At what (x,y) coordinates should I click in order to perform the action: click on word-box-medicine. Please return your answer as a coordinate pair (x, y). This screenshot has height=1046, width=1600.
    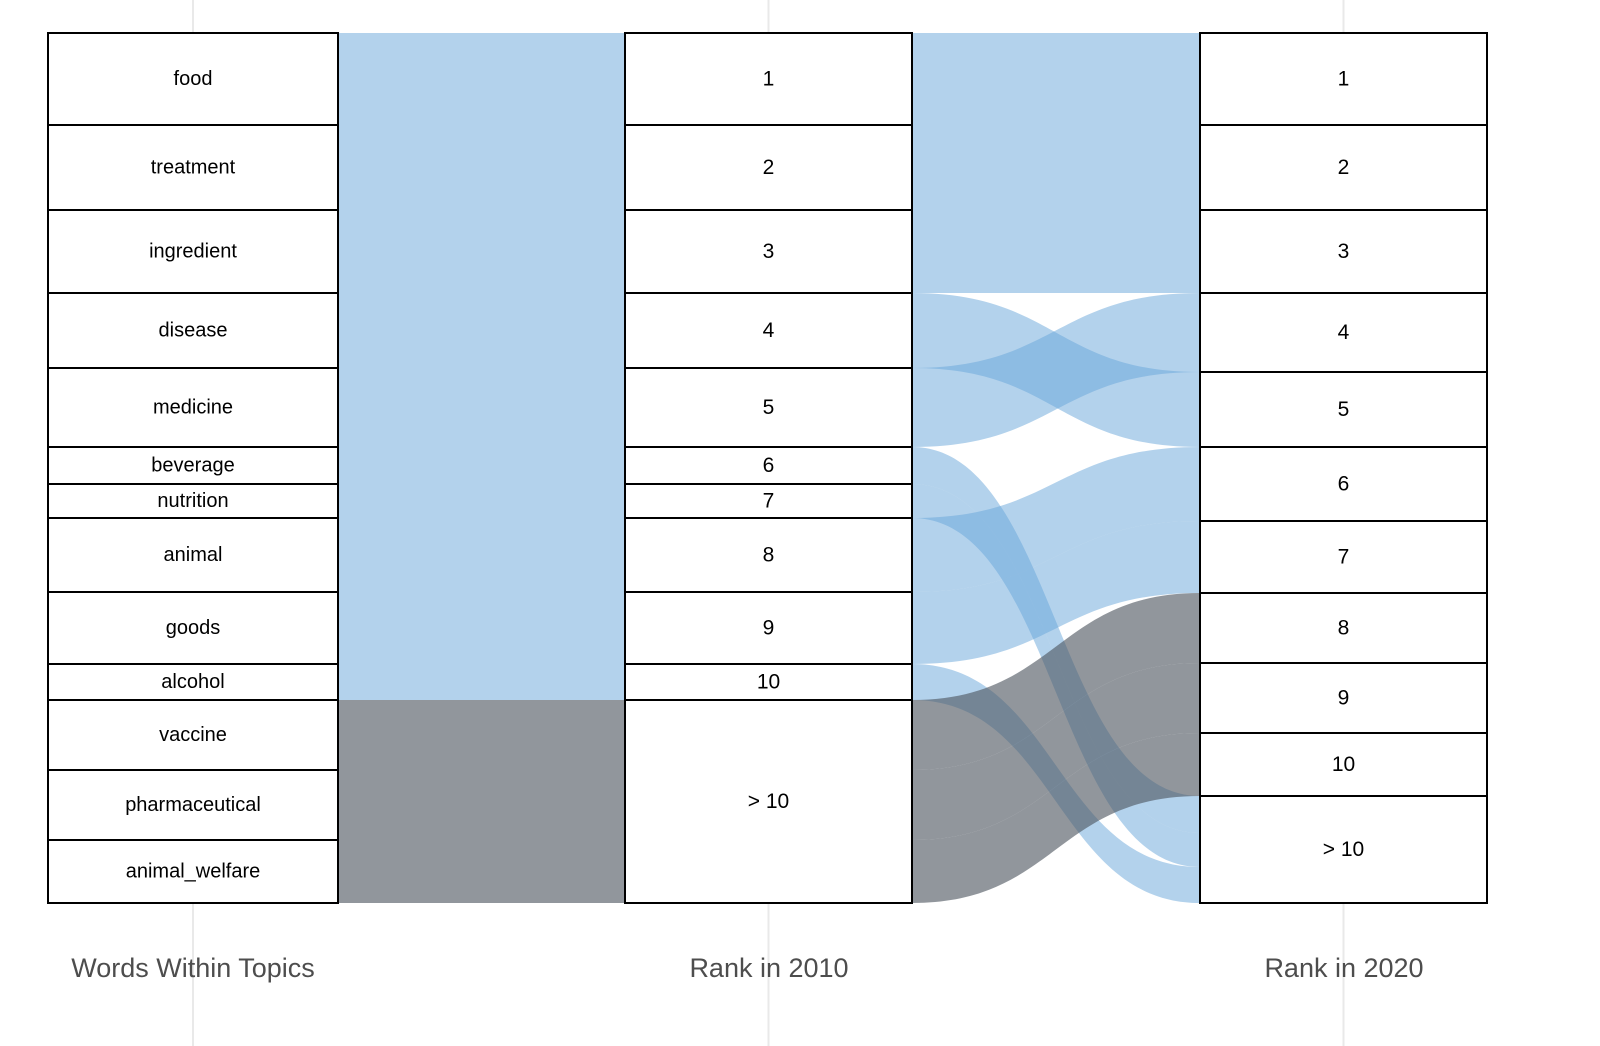
    Looking at the image, I should click on (193, 407).